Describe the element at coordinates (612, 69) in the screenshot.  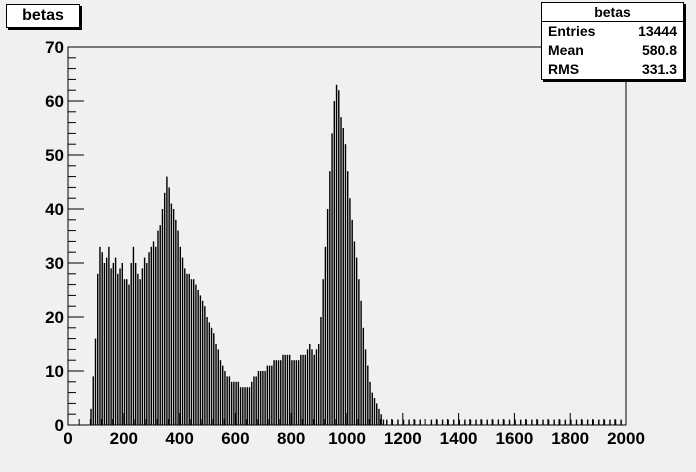
I see `stats-row-rms: RMS 331.3` at that location.